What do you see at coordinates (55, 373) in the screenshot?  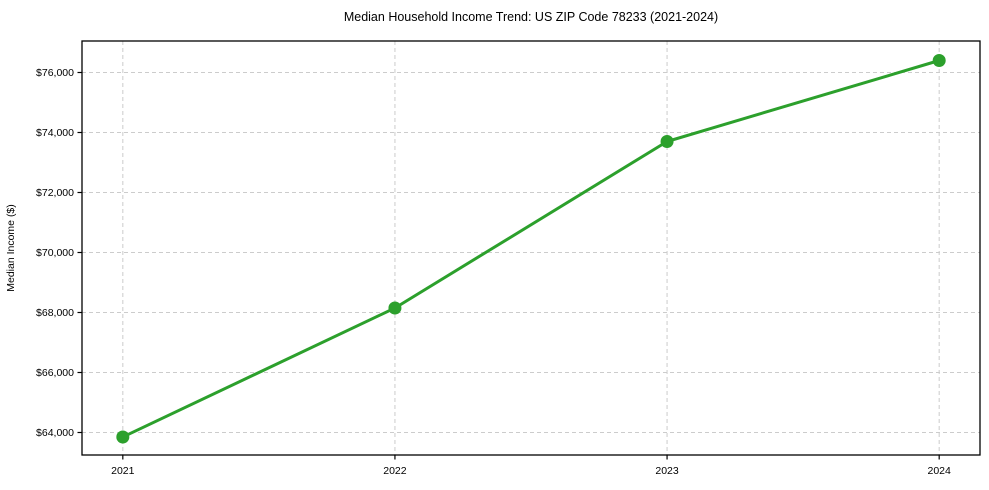 I see `y-tick-label: $66,000` at bounding box center [55, 373].